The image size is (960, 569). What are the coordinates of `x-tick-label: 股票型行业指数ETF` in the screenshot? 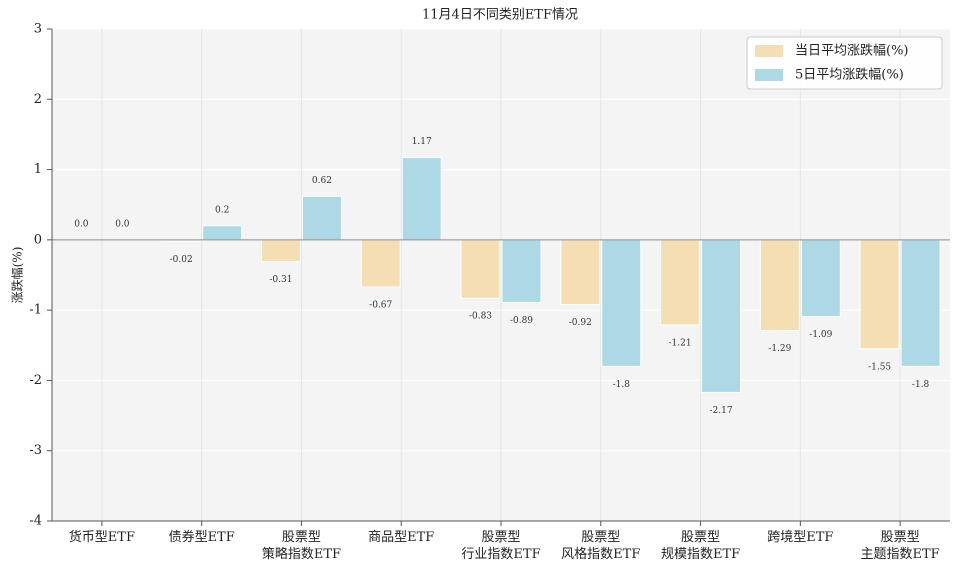 It's located at (500, 546).